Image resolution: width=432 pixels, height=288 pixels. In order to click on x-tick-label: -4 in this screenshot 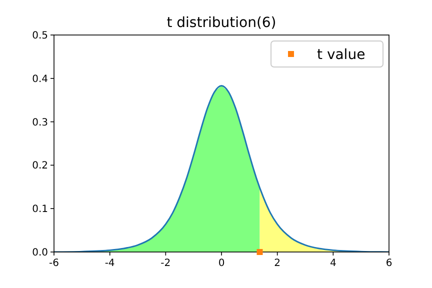, I will do `click(109, 263)`.